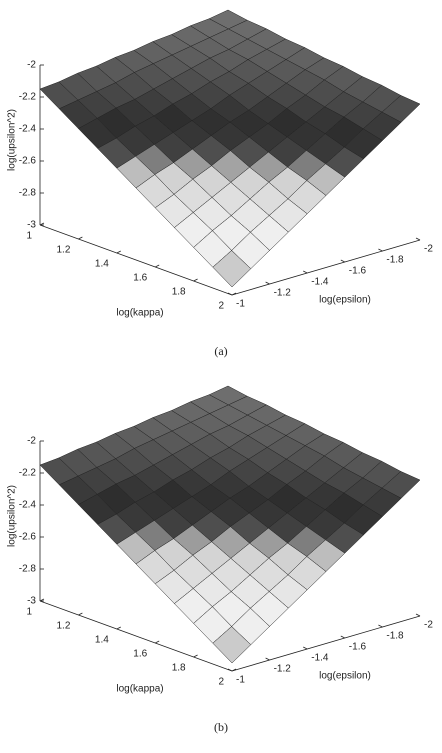  Describe the element at coordinates (221, 727) in the screenshot. I see `caption: (b)` at that location.